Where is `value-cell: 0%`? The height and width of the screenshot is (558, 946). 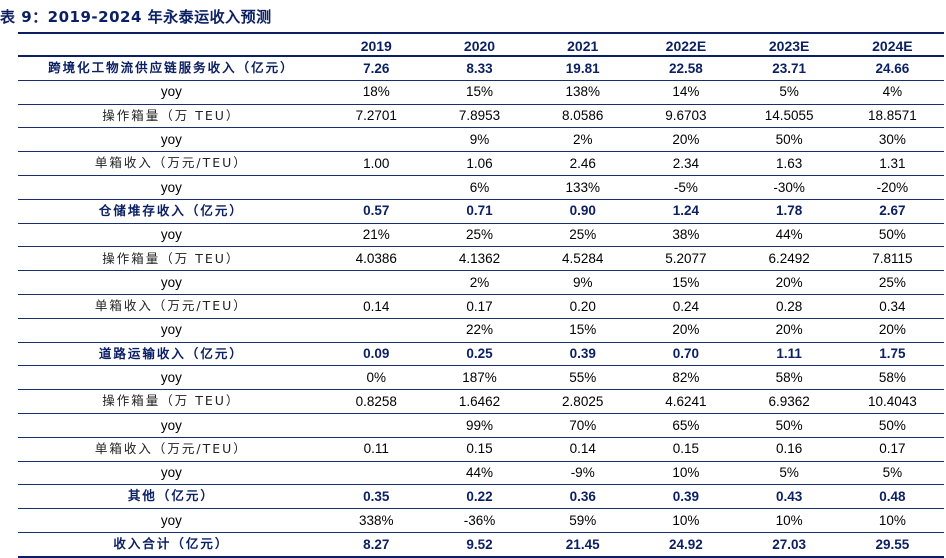 value-cell: 0% is located at coordinates (376, 377).